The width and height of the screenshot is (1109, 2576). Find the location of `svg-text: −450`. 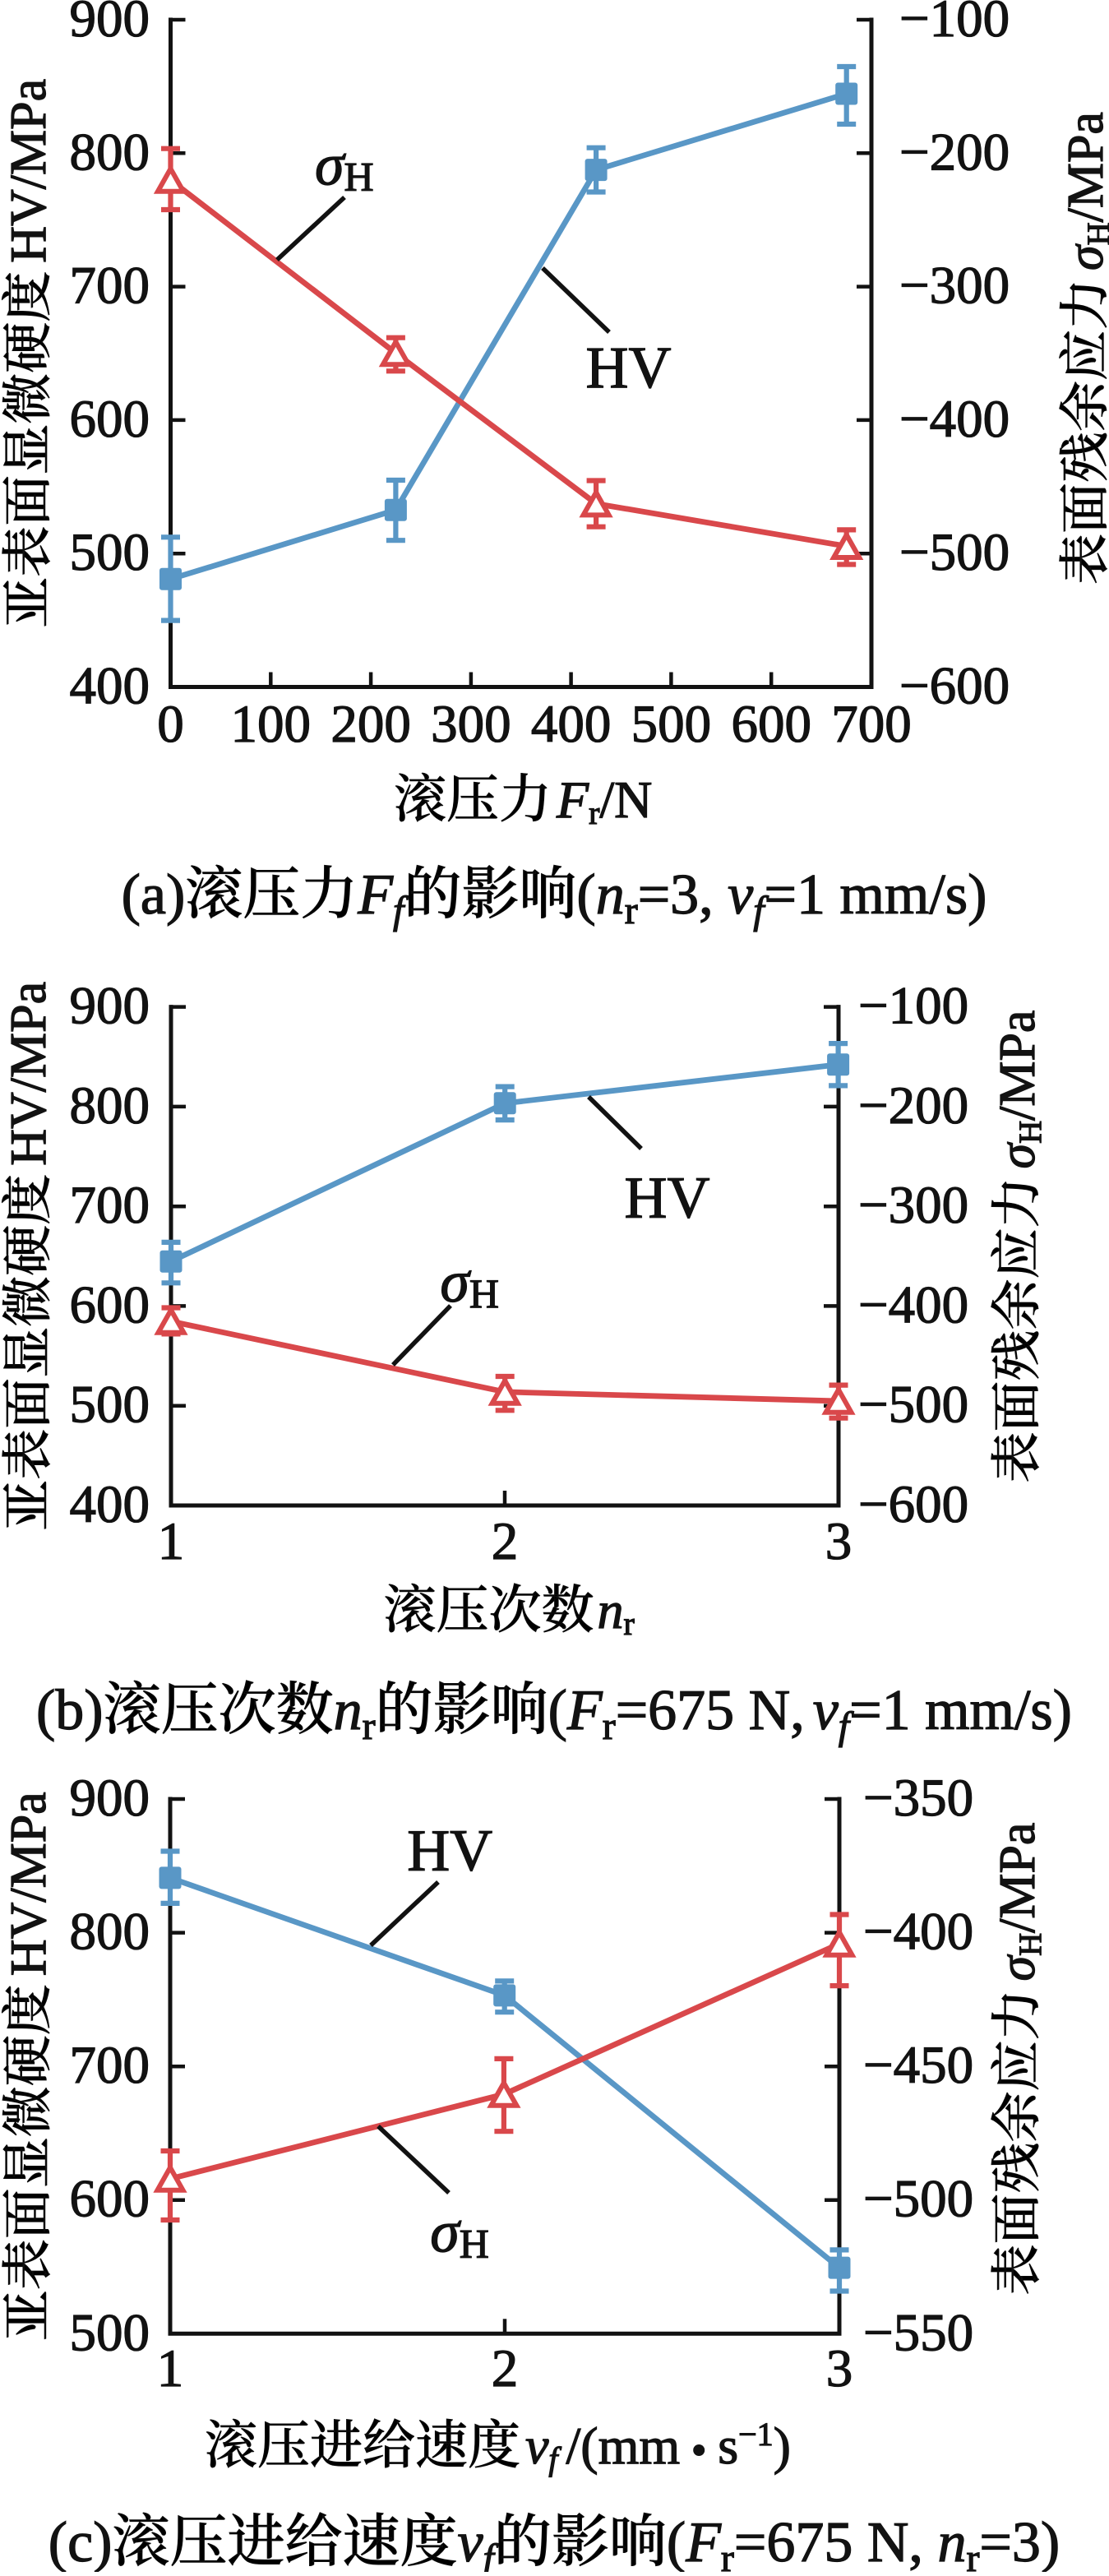

svg-text: −450 is located at coordinates (918, 2065).